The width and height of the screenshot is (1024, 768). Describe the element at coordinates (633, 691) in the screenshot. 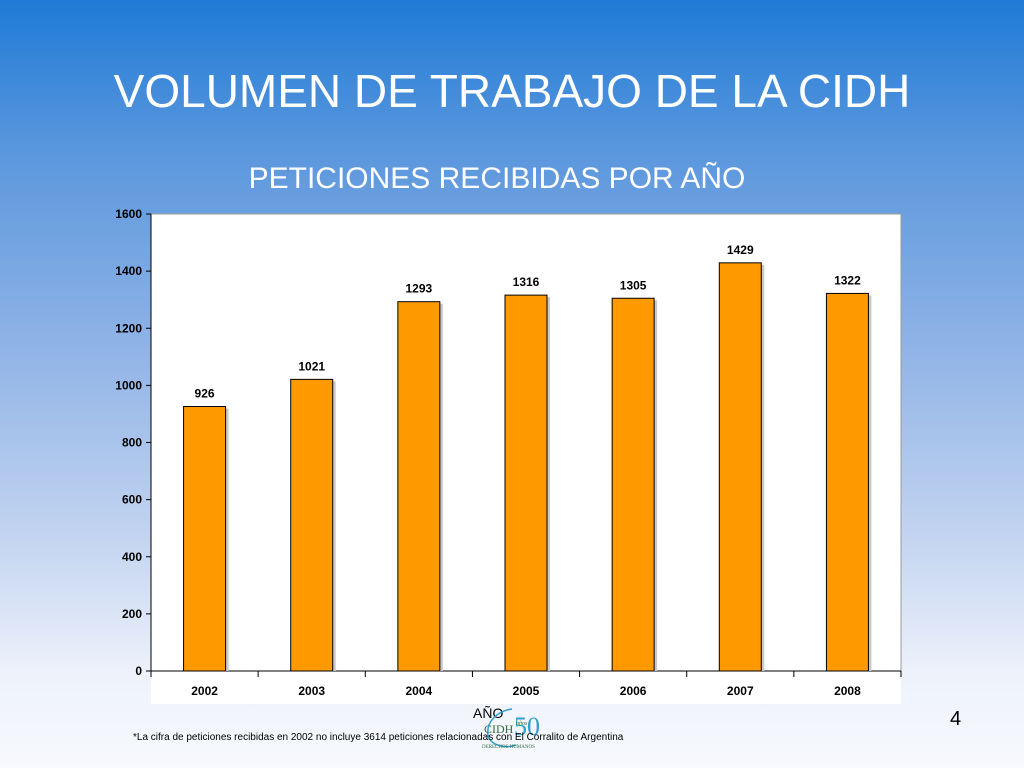

I see `x-tick-label: 2006` at that location.